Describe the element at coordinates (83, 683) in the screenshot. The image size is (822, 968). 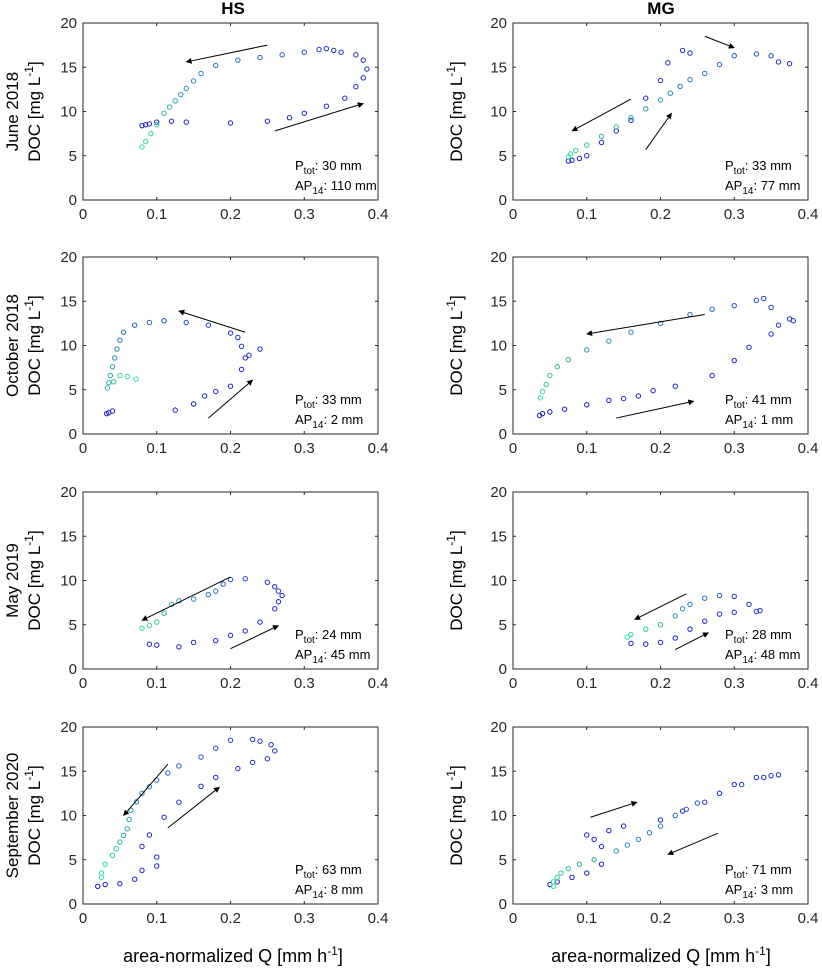
I see `x-tick-label: 0` at that location.